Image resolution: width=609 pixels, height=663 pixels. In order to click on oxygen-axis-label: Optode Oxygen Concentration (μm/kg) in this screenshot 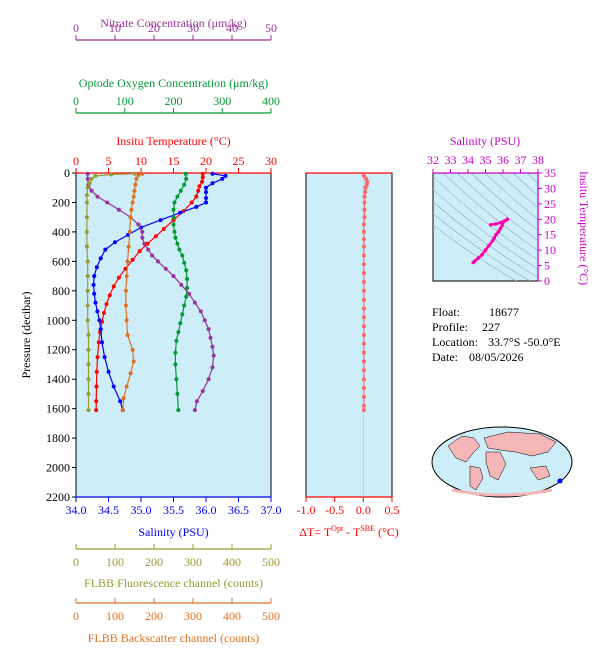, I will do `click(173, 83)`.